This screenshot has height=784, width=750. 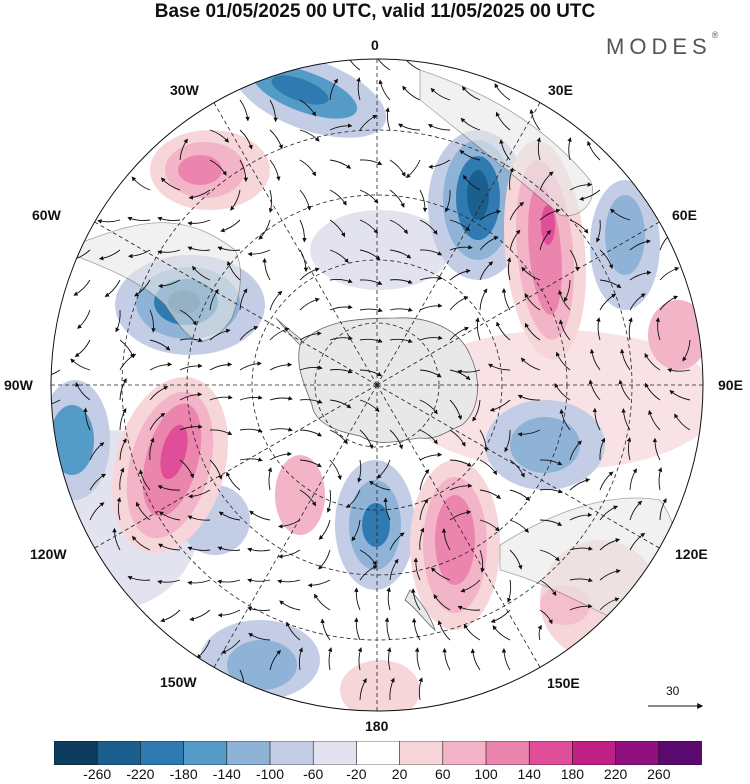 What do you see at coordinates (140, 774) in the screenshot?
I see `colorbar-tick-label: -220` at bounding box center [140, 774].